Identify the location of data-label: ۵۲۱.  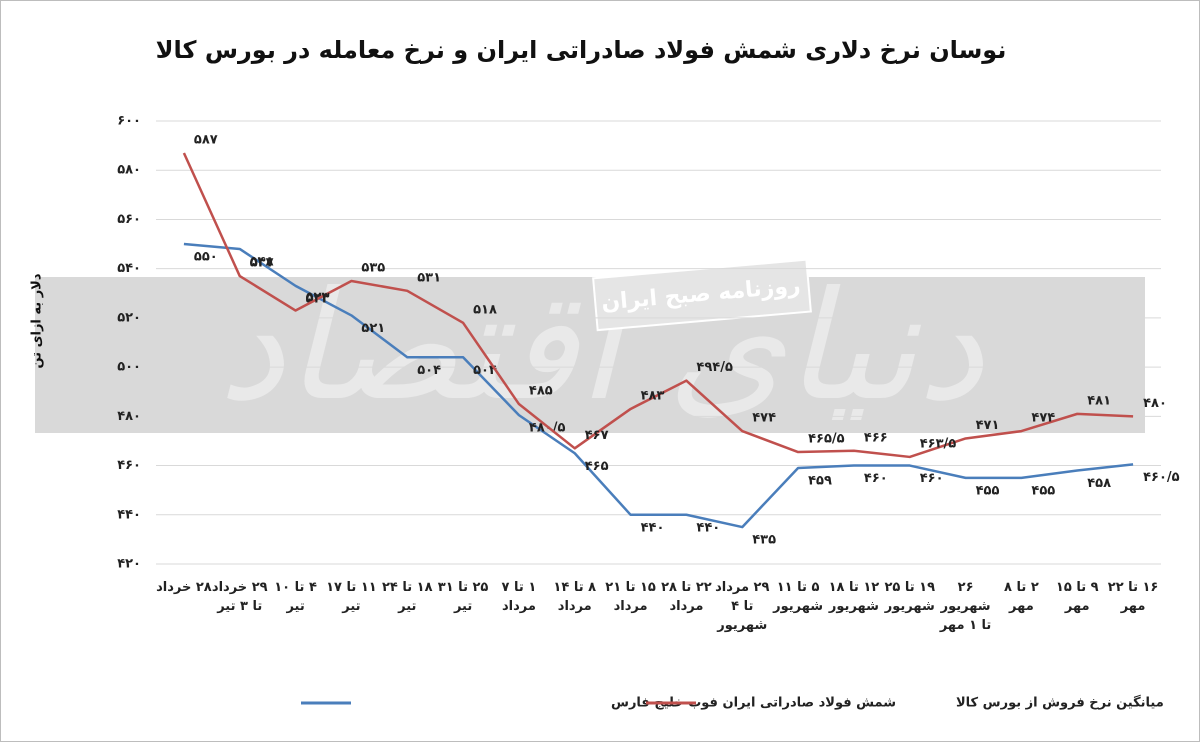
(373, 328).